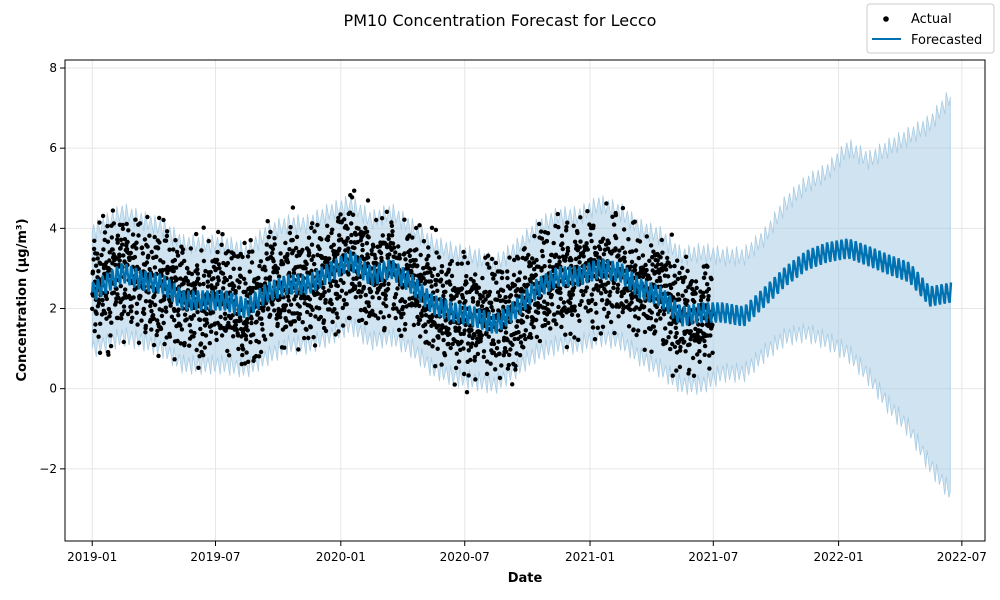 Image resolution: width=1000 pixels, height=600 pixels. I want to click on legend-forecast-label: Forecasted, so click(946, 40).